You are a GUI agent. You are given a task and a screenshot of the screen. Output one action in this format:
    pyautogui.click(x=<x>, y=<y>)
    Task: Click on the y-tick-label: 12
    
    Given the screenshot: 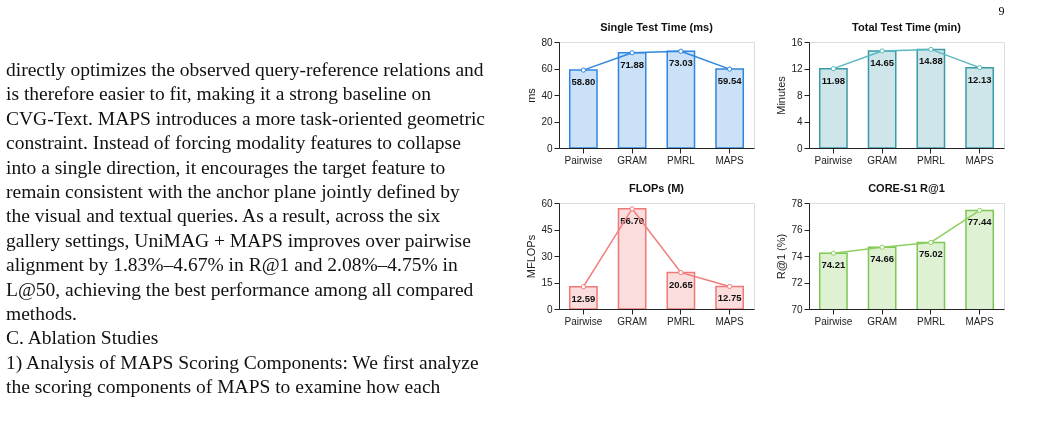 What is the action you would take?
    pyautogui.click(x=797, y=68)
    